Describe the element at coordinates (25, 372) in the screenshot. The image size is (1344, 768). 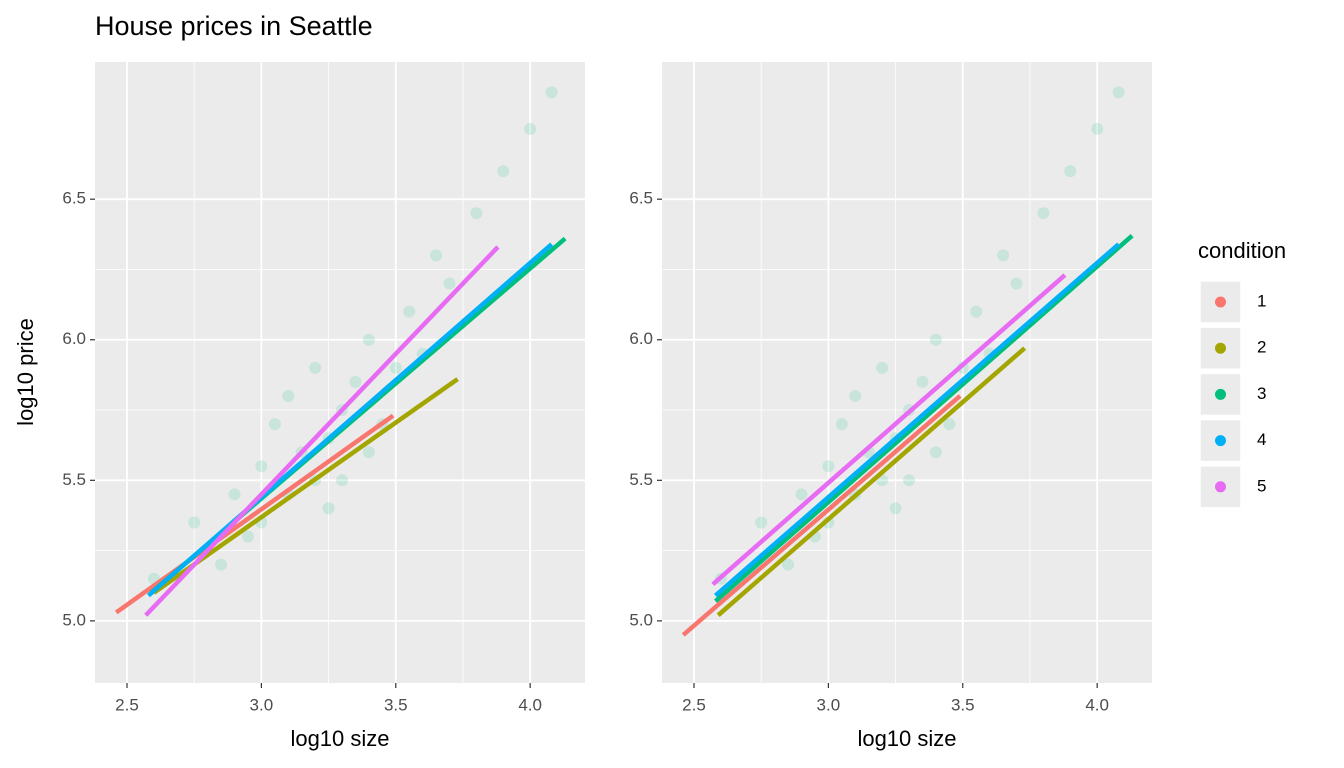
I see `y-axis-title: log10 price` at that location.